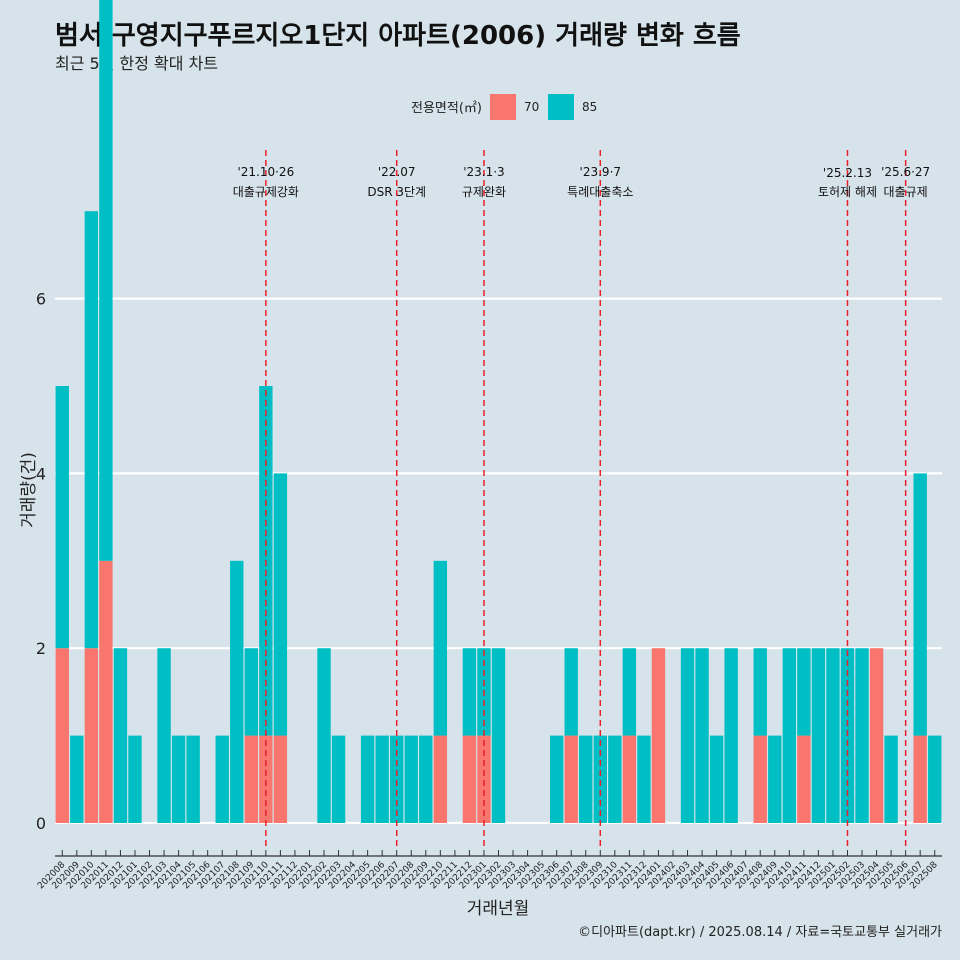 Image resolution: width=960 pixels, height=960 pixels. Describe the element at coordinates (41, 648) in the screenshot. I see `y-tick-label-2: 2` at that location.